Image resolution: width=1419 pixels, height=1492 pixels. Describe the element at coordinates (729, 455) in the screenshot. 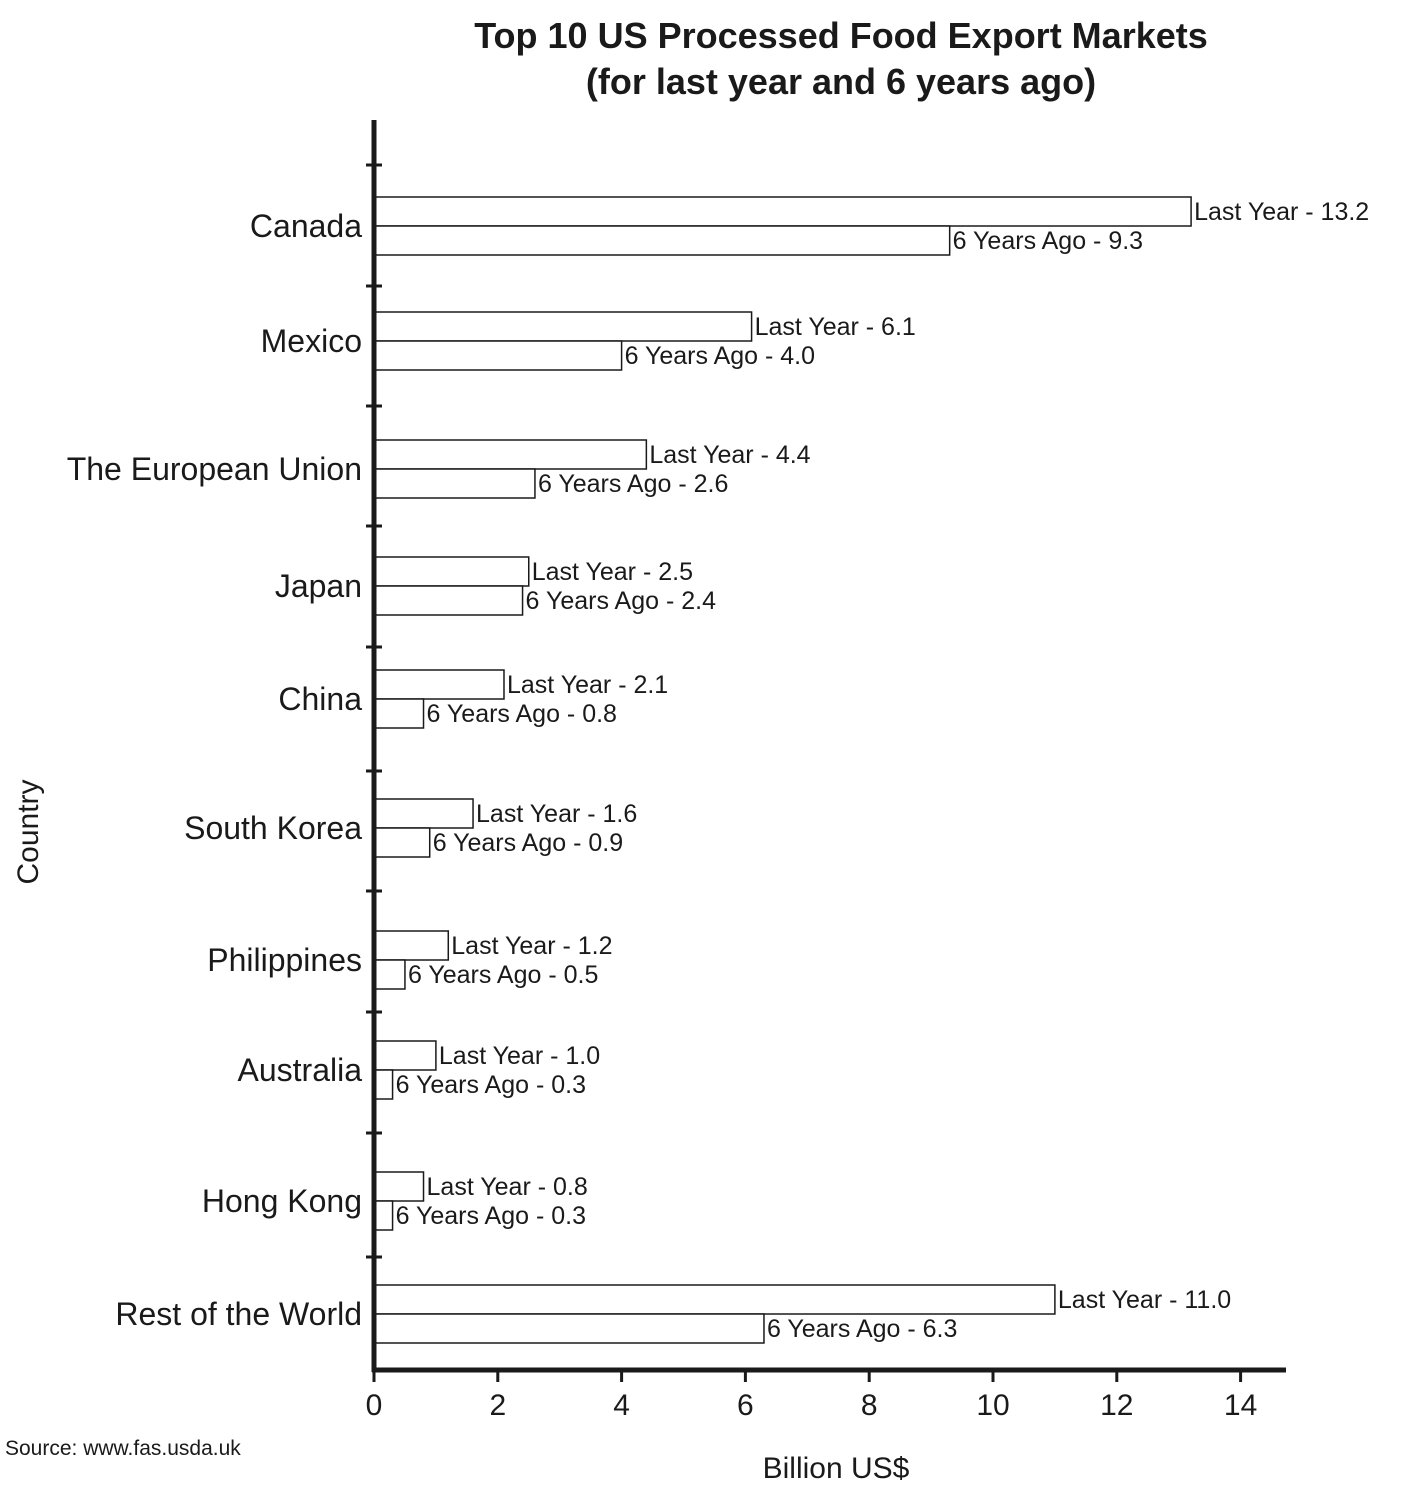

I see `data-label-last-year: Last Year - 4.4` at that location.